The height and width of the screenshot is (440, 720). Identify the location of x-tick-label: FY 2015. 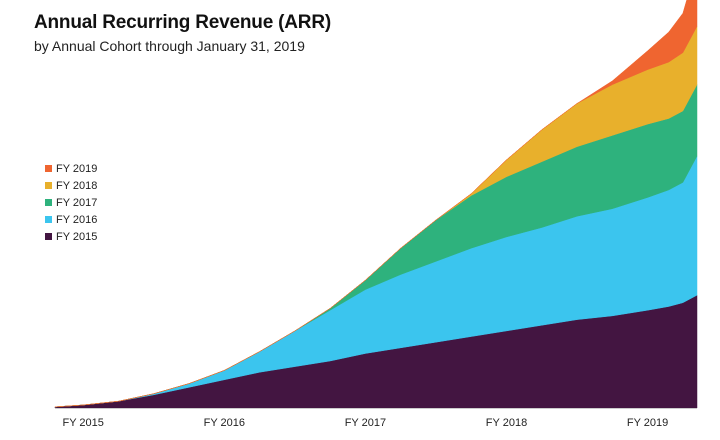
(83, 423).